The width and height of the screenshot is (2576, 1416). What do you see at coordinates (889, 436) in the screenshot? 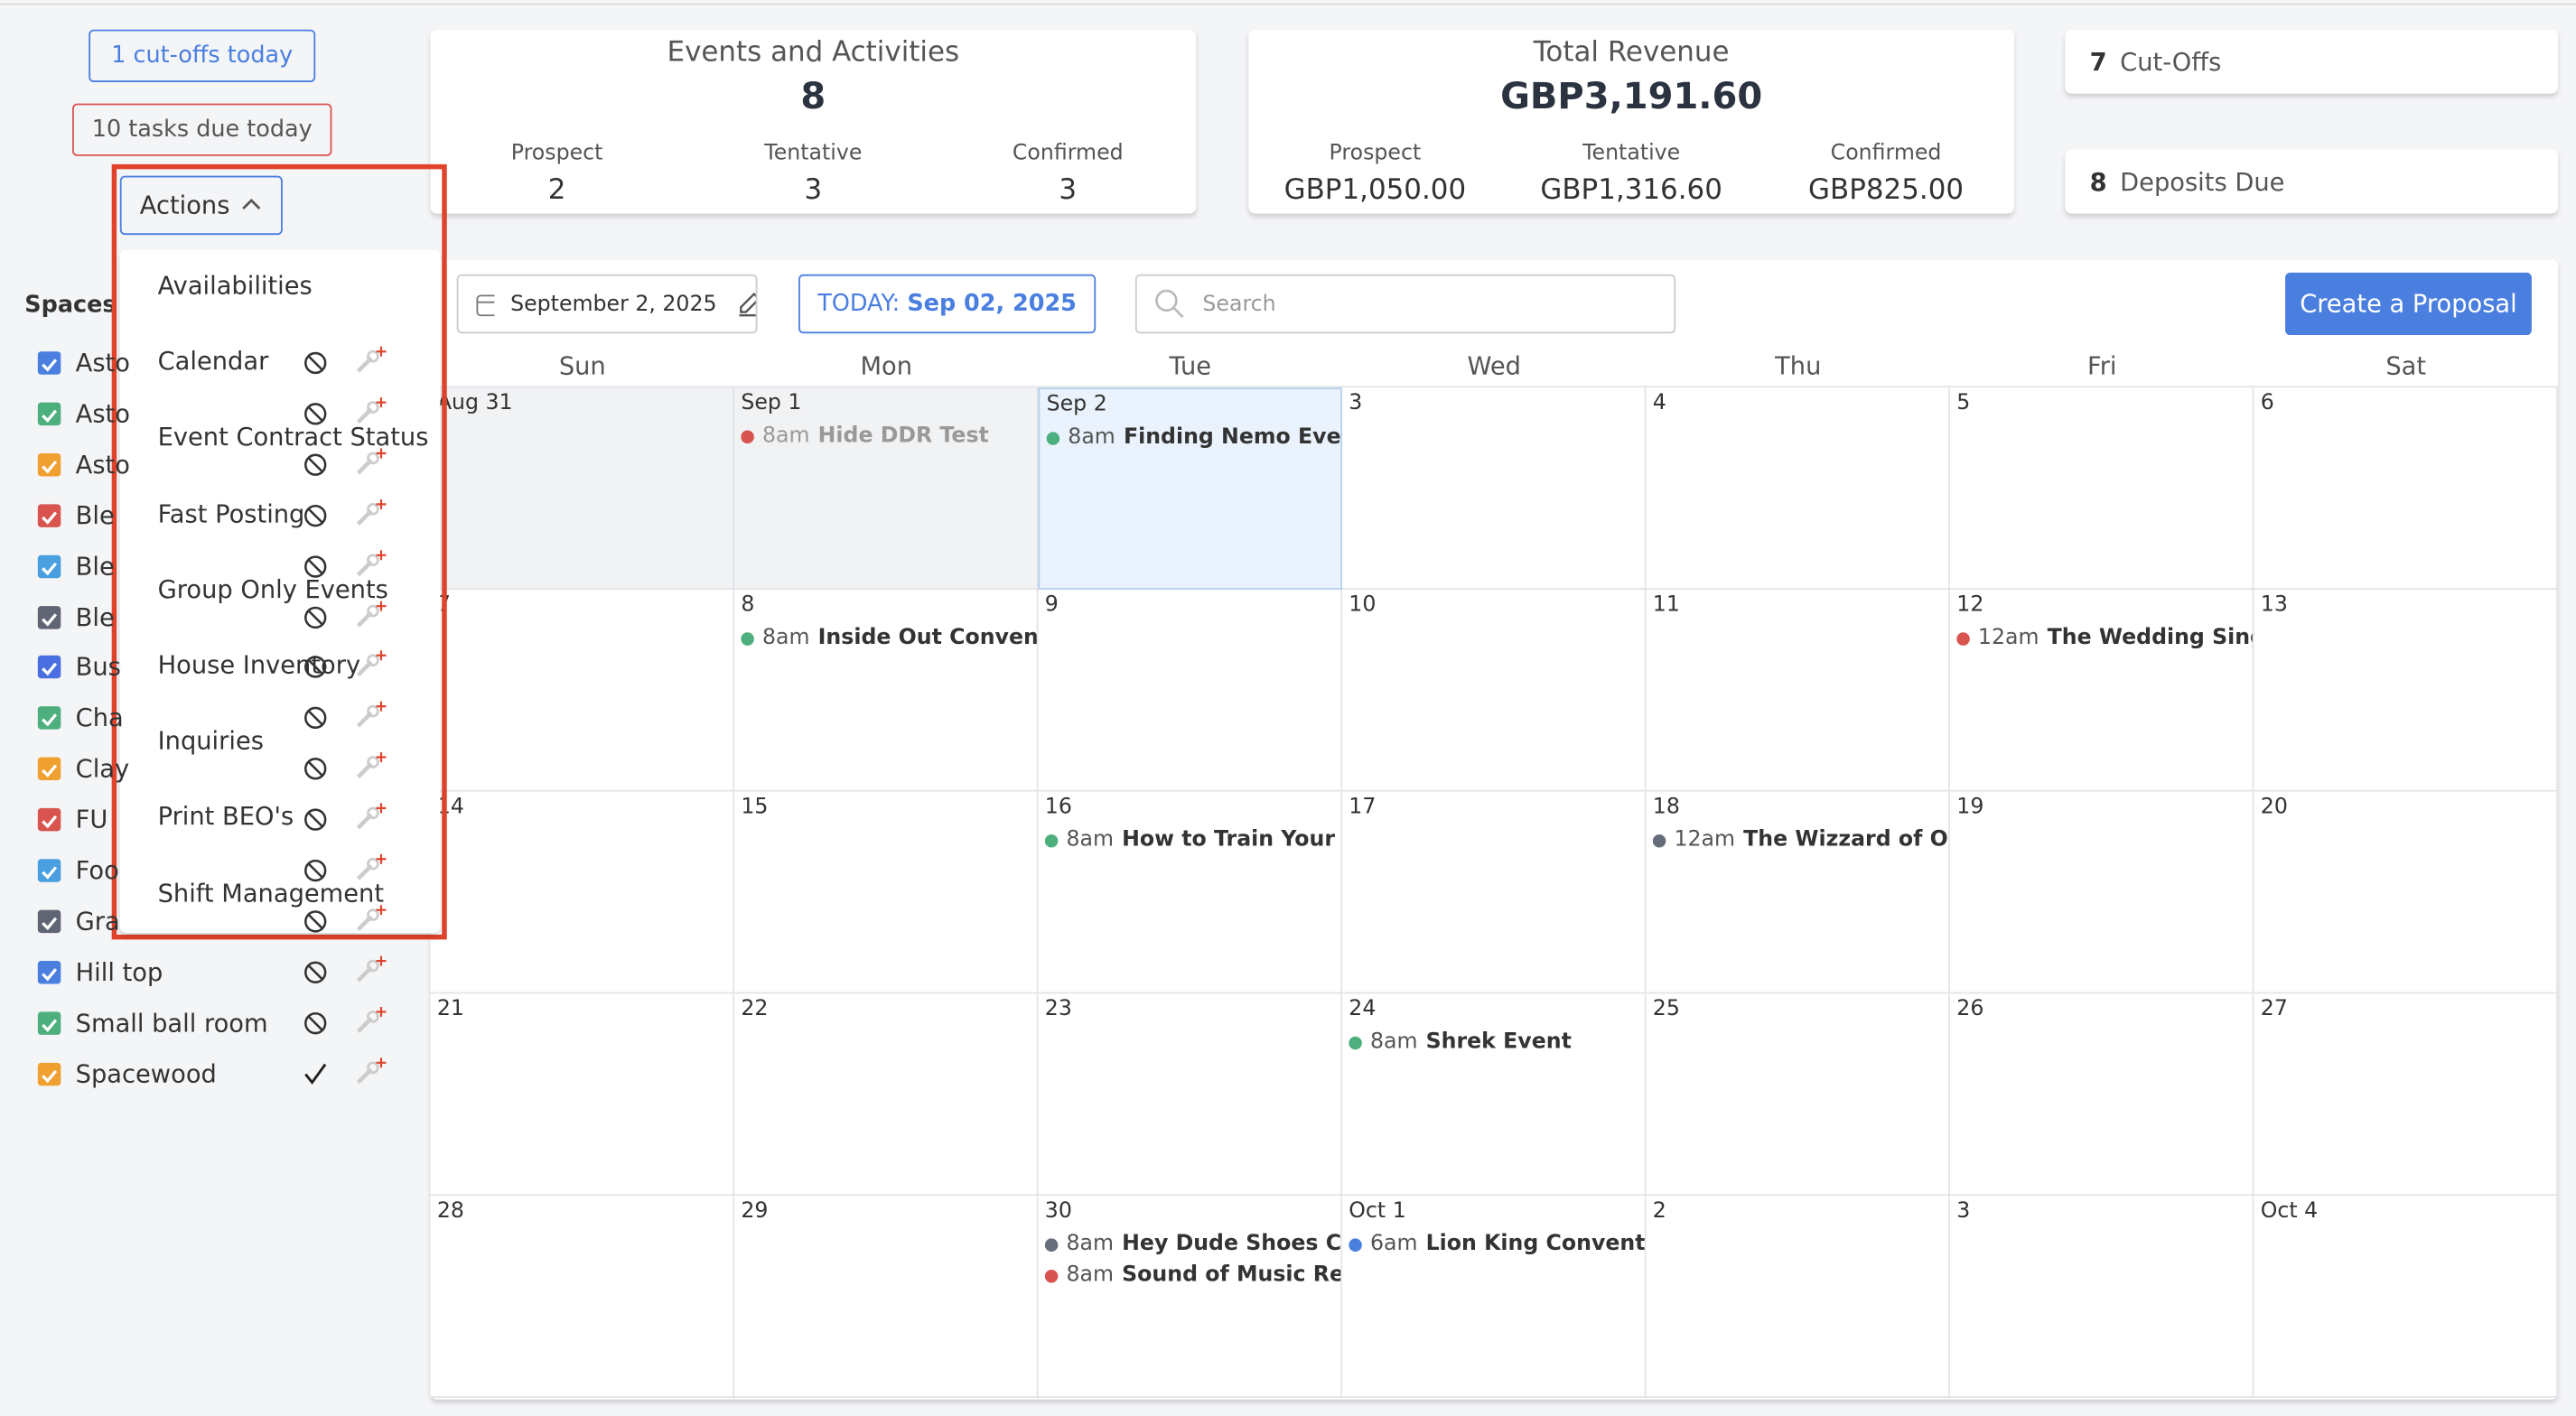
I see `calendar-event: 8am Hide DDR Test` at bounding box center [889, 436].